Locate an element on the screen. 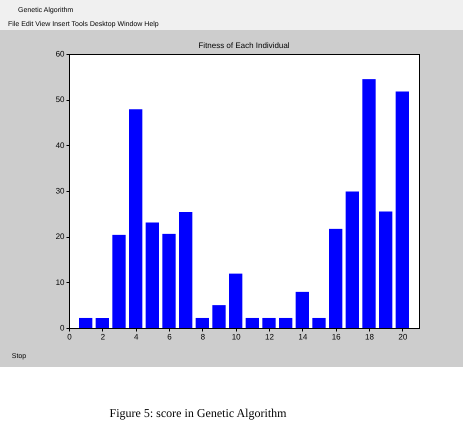 Image resolution: width=463 pixels, height=422 pixels. x-tick-label: 20 is located at coordinates (403, 337).